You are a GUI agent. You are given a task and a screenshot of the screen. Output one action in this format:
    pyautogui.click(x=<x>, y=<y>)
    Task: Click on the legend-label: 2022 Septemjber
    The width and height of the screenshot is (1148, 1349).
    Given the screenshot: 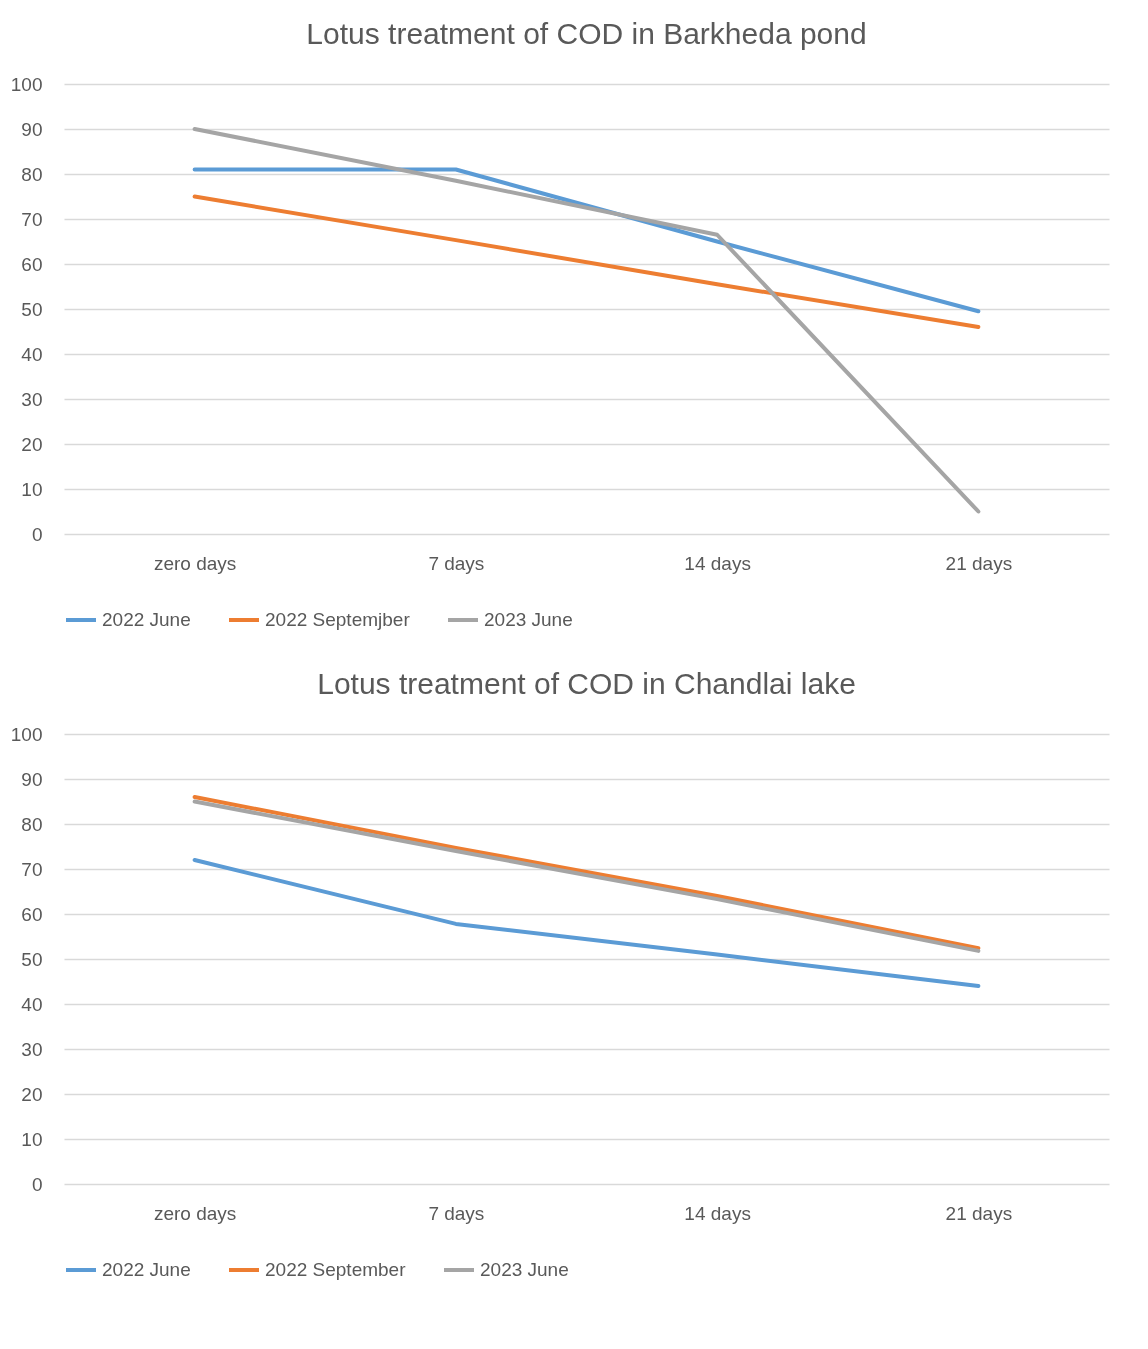 What is the action you would take?
    pyautogui.click(x=338, y=619)
    